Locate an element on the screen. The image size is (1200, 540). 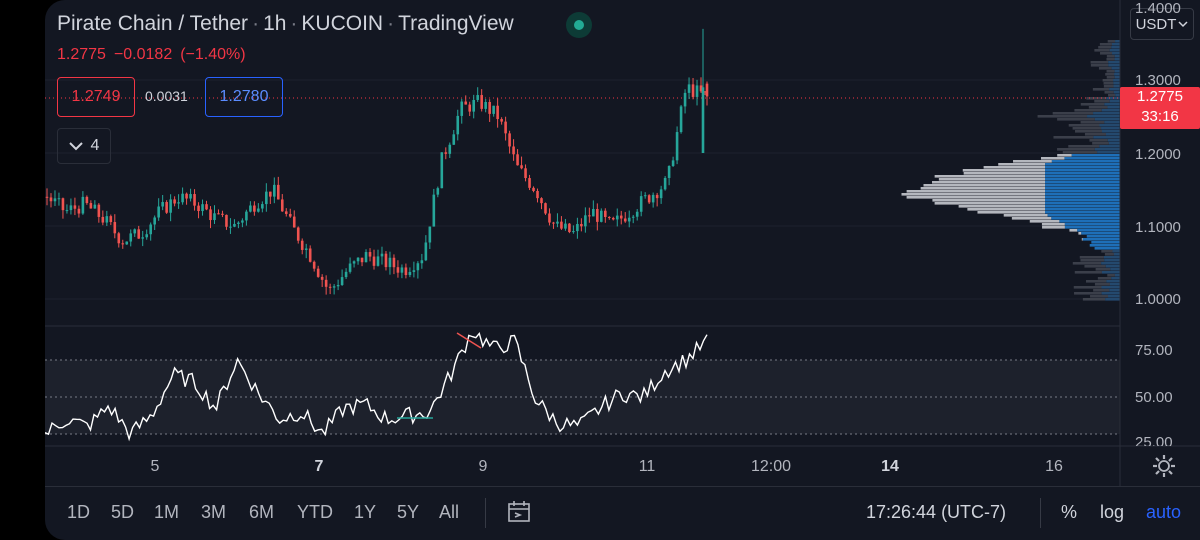
indicators-collapse-button: 4 is located at coordinates (84, 146).